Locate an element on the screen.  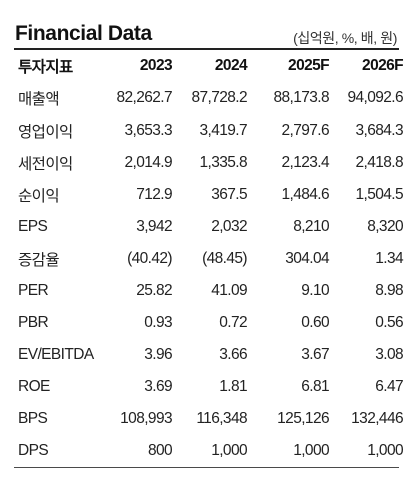
cell-2024: 41.09 is located at coordinates (229, 290).